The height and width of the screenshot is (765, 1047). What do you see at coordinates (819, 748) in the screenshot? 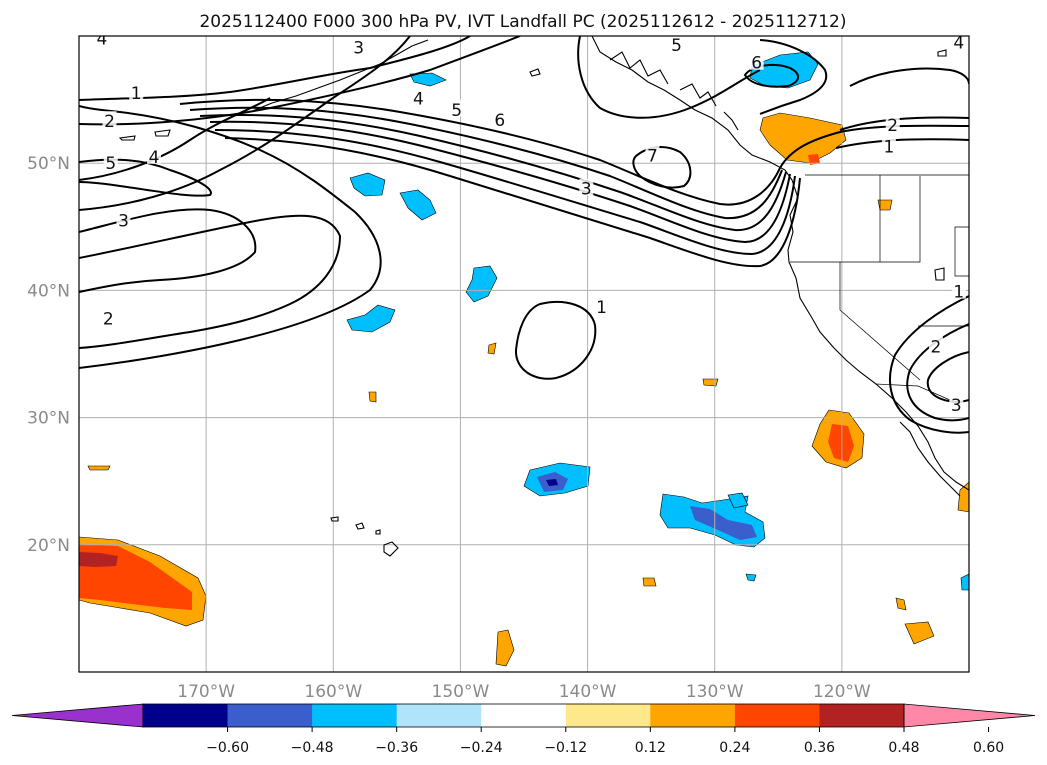
I see `colorbar-tick-label: 0.36` at bounding box center [819, 748].